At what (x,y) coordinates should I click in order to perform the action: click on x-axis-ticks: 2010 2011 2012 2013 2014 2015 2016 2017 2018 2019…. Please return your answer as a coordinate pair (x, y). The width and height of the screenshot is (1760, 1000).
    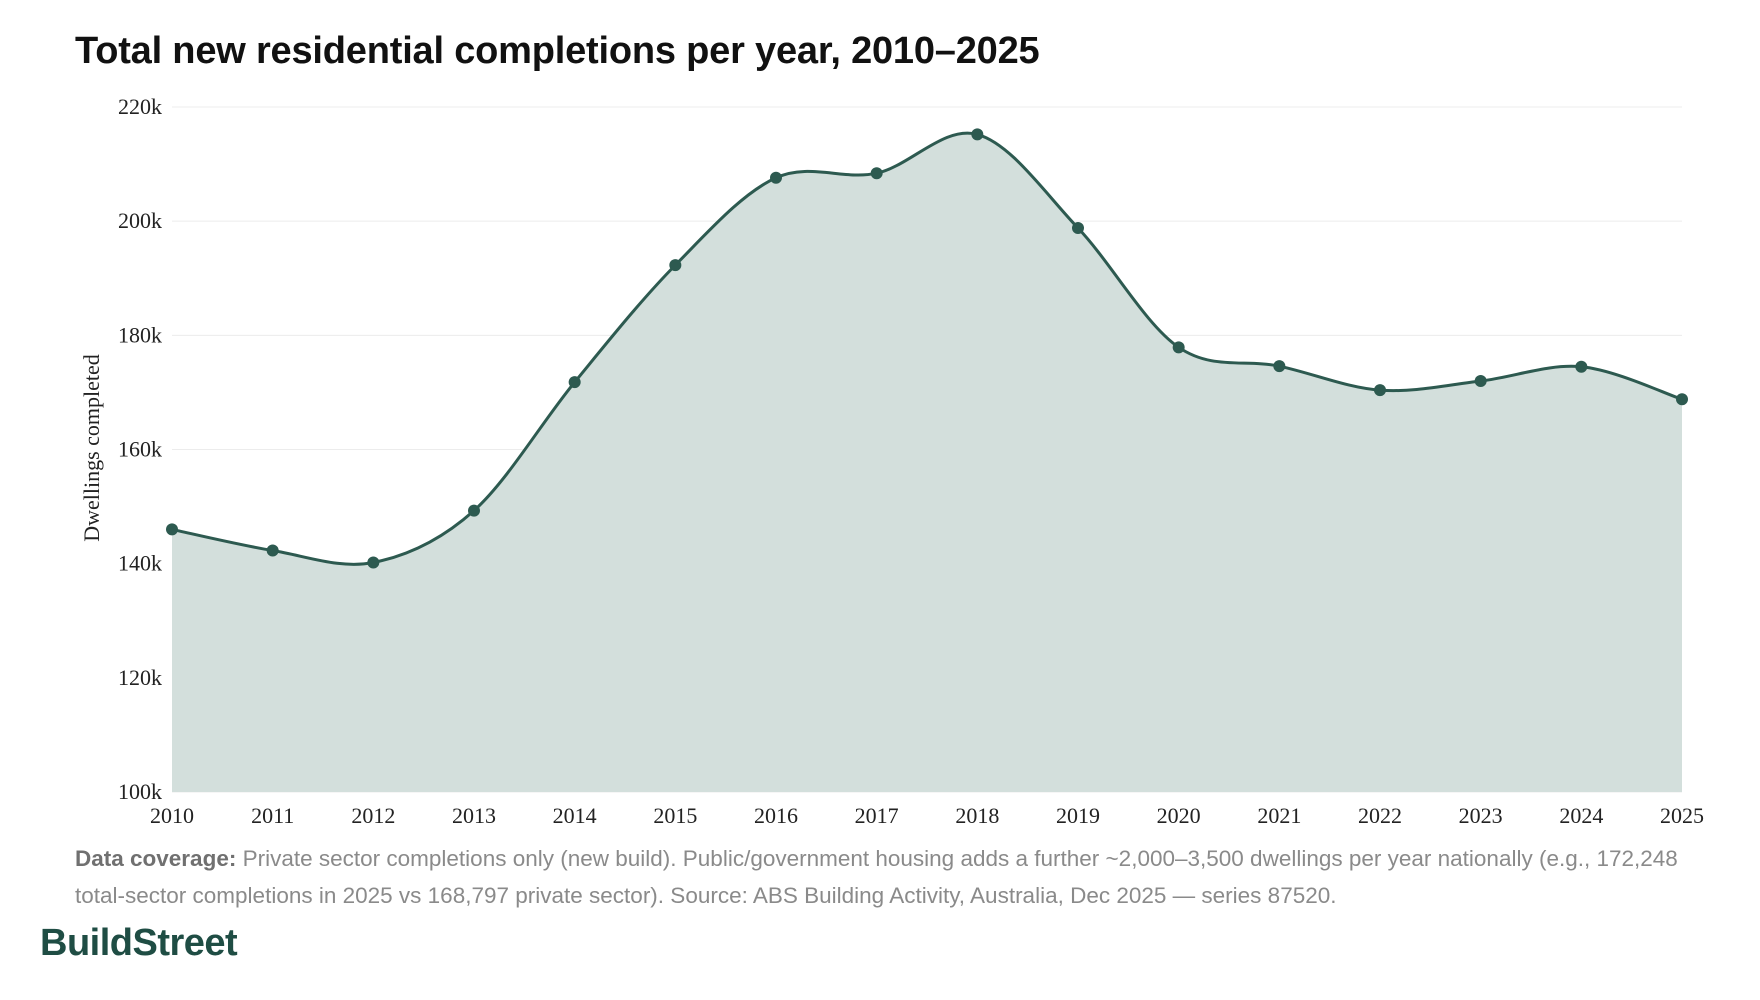
    Looking at the image, I should click on (927, 815).